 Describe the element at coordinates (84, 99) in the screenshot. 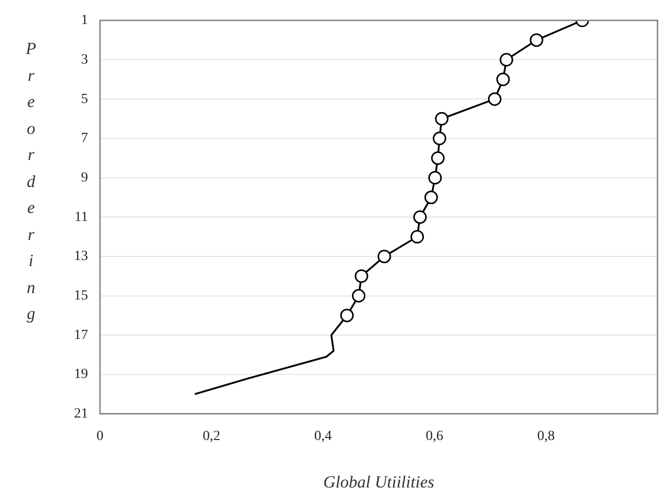

I see `y-tick-label: 5` at that location.